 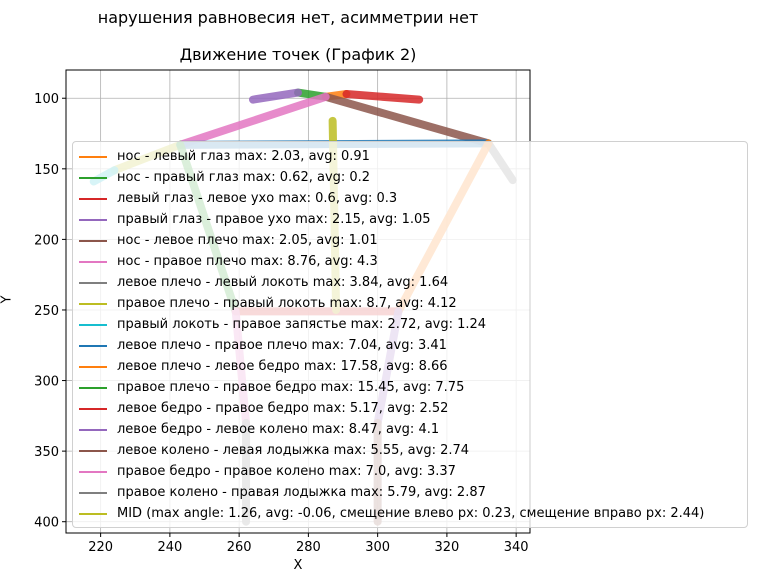 What do you see at coordinates (46, 452) in the screenshot?
I see `y-tick-label: 350` at bounding box center [46, 452].